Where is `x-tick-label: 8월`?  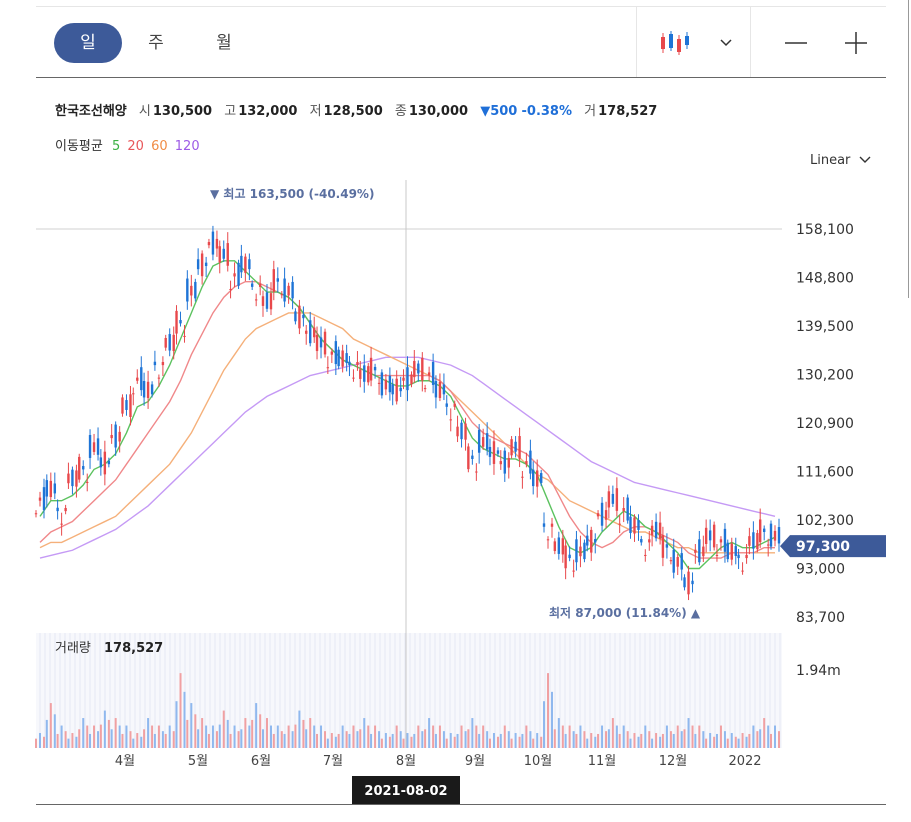
x-tick-label: 8월 is located at coordinates (406, 761).